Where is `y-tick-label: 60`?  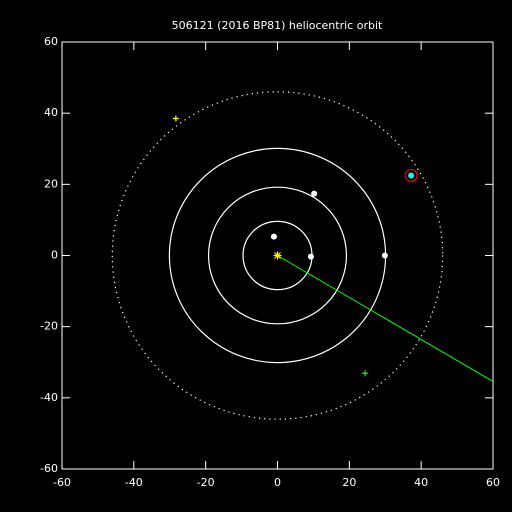
y-tick-label: 60 is located at coordinates (51, 41).